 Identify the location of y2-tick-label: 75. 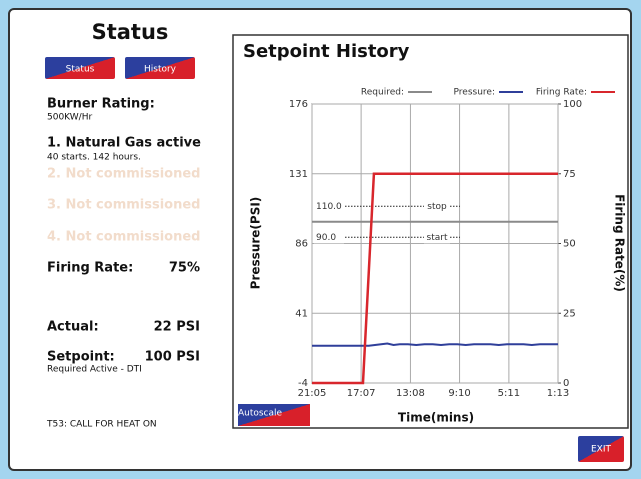
(569, 174).